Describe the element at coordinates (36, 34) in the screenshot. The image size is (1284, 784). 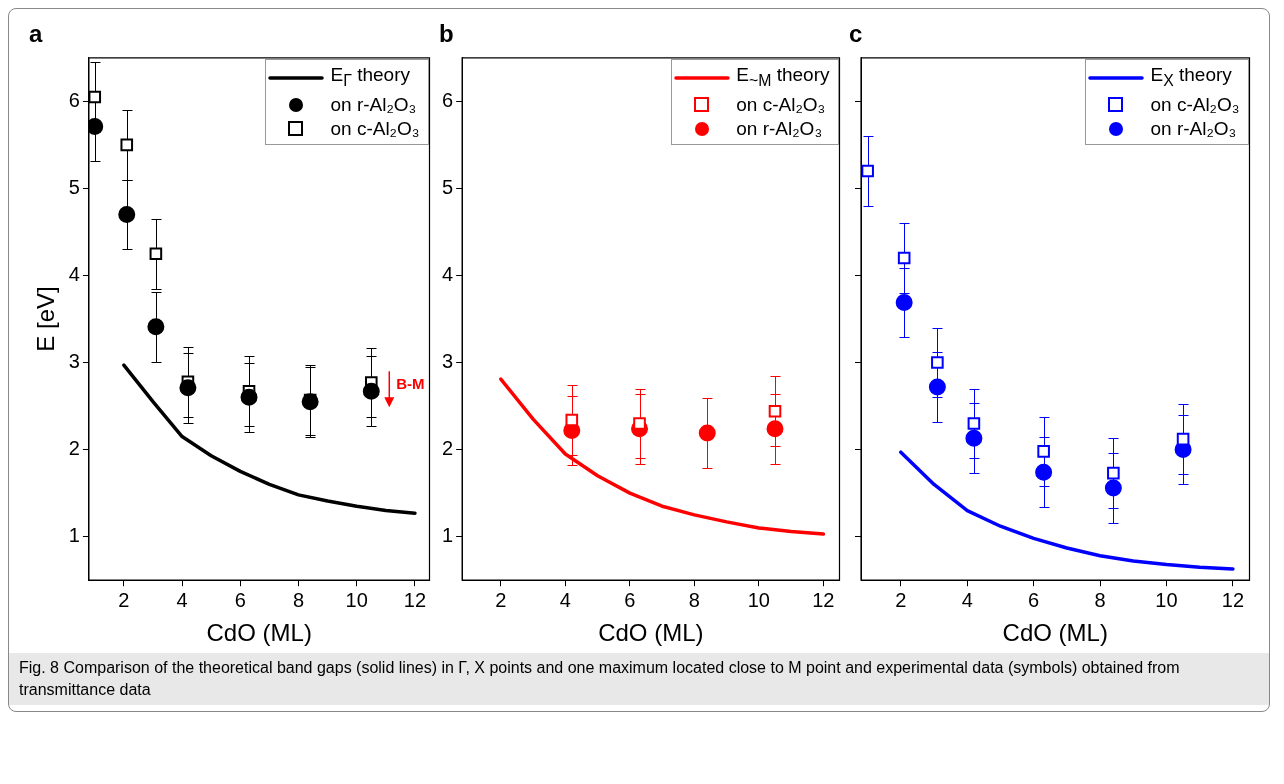
I see `chart-title: a` at that location.